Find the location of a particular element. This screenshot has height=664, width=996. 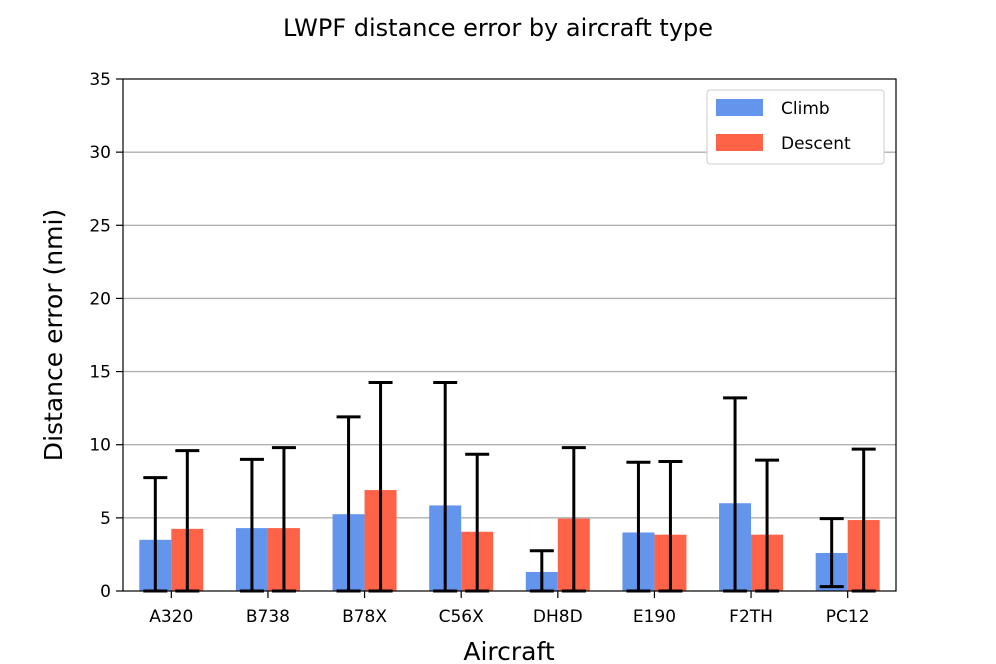

y-tick-label: 35 is located at coordinates (100, 80).